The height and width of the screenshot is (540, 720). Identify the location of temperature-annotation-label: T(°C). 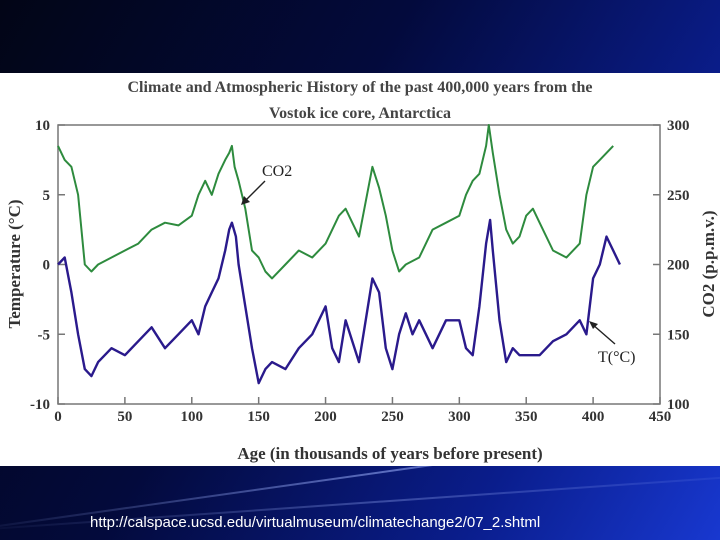
(617, 357).